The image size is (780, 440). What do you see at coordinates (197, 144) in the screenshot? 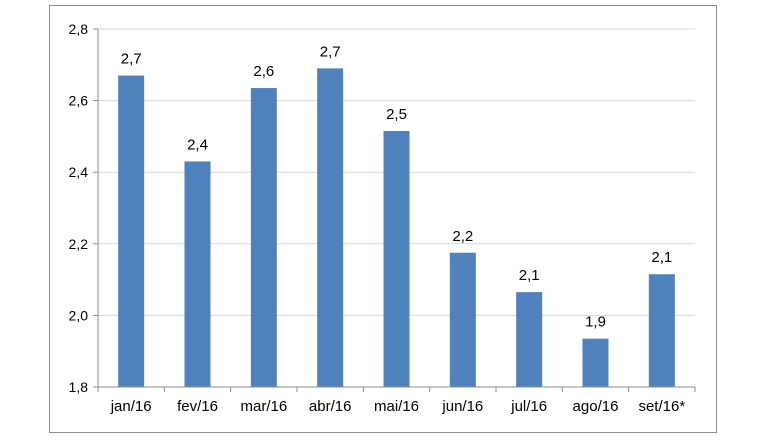
I see `data-label: 2,4` at bounding box center [197, 144].